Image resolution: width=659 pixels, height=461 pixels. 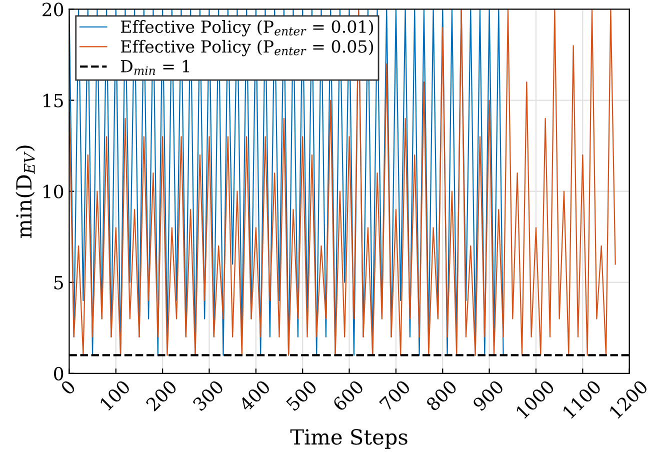 What do you see at coordinates (394, 395) in the screenshot?
I see `x-tick-label: 700` at bounding box center [394, 395].